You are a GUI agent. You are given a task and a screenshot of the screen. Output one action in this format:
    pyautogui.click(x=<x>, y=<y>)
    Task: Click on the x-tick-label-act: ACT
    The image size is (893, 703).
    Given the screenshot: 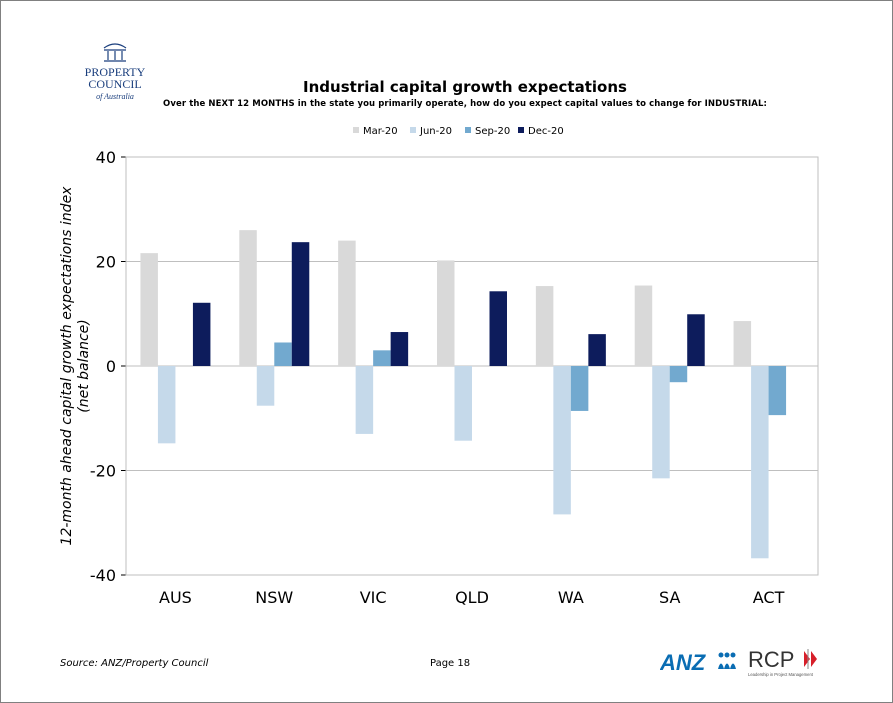 What is the action you would take?
    pyautogui.click(x=769, y=597)
    